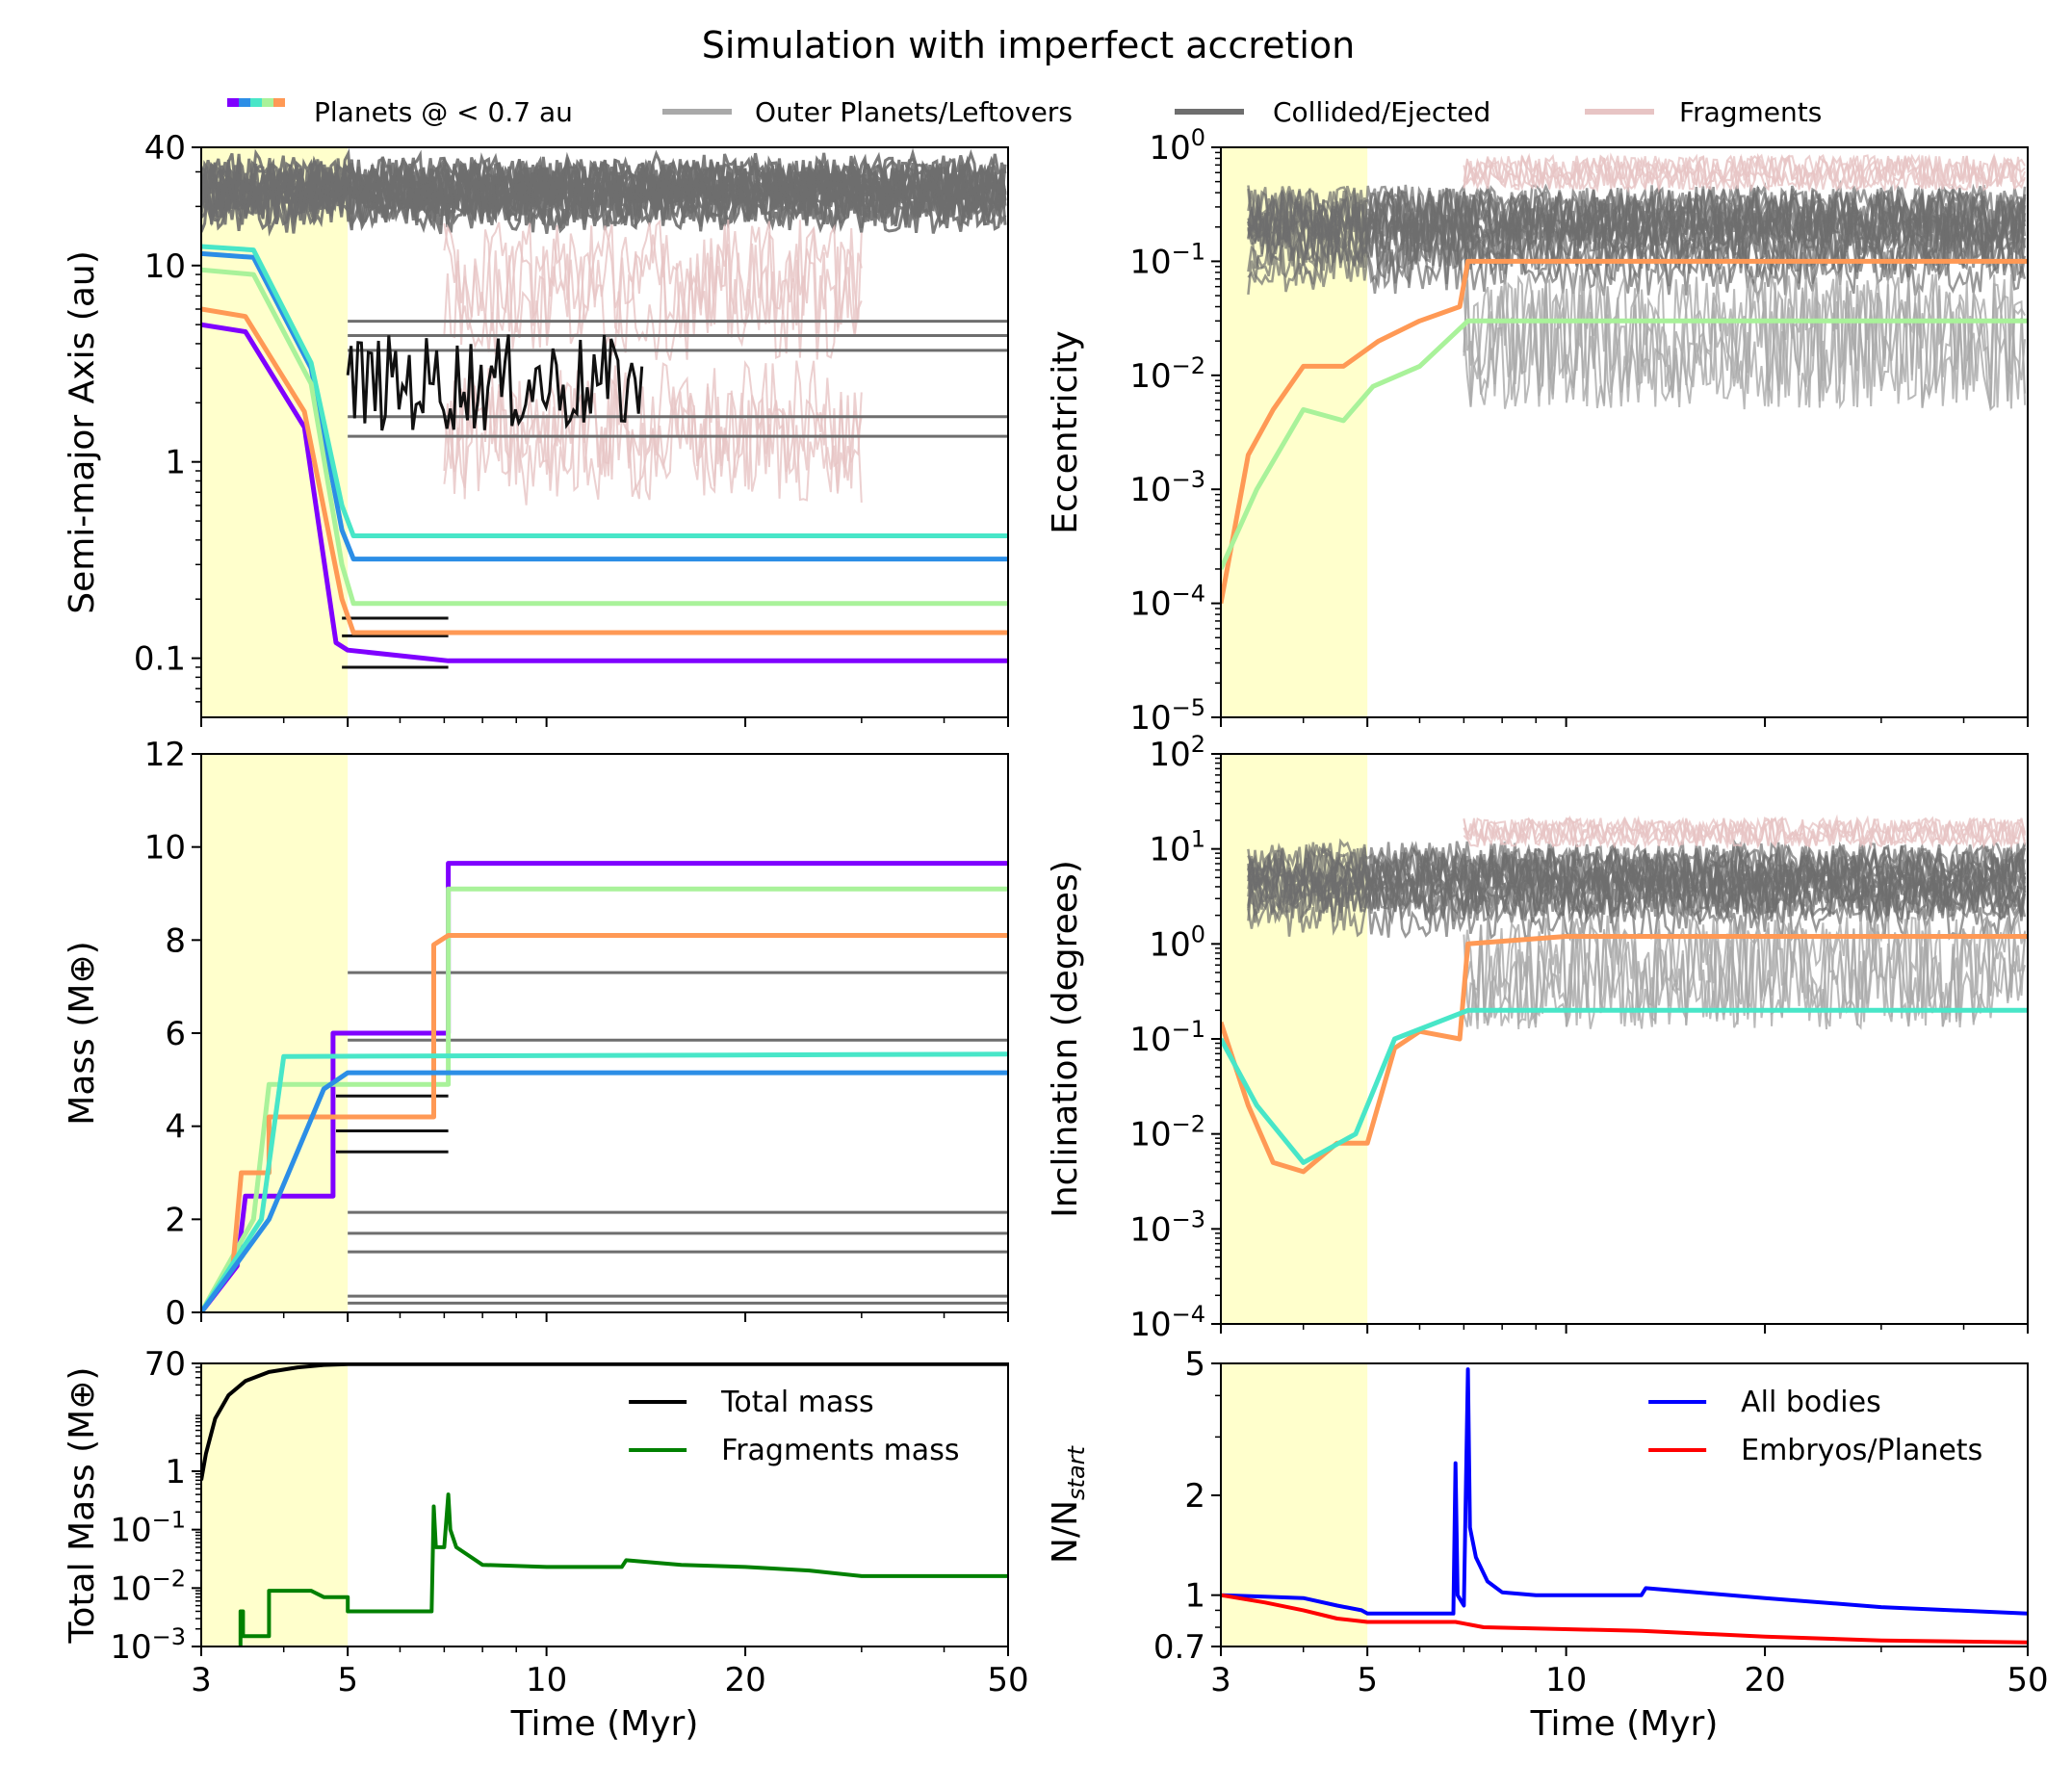 This screenshot has height=1789, width=2072. What do you see at coordinates (175, 1313) in the screenshot?
I see `y-tick-label: 0` at bounding box center [175, 1313].